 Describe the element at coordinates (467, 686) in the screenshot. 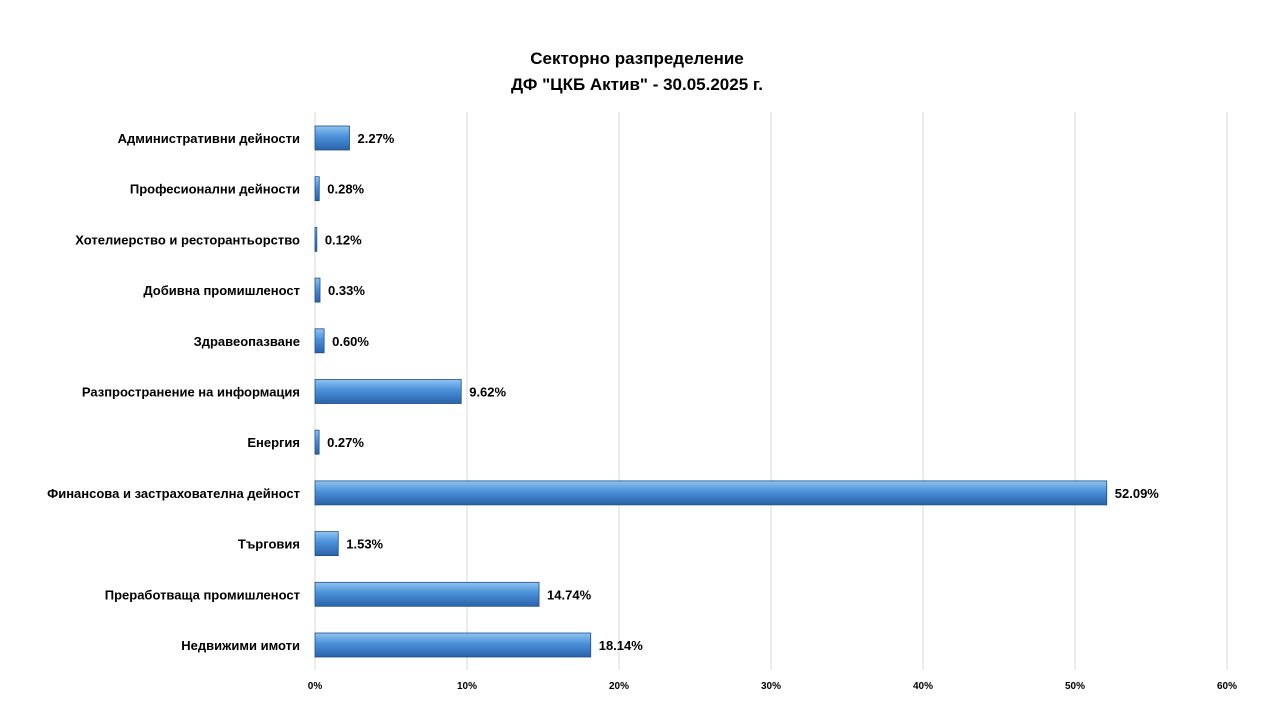

I see `x-tick-label: 10%` at that location.